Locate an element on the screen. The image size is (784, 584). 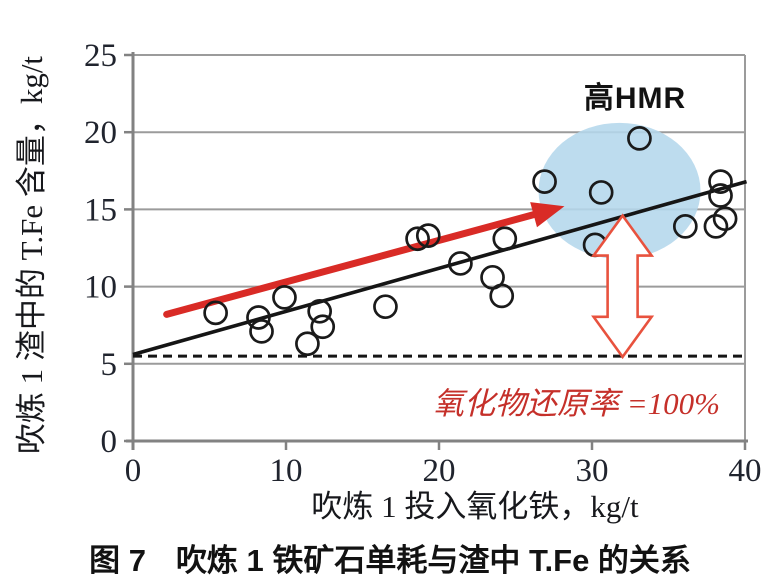
x-axis-title: 吹炼 1 投入氧化铁，kg/t is located at coordinates (475, 506).